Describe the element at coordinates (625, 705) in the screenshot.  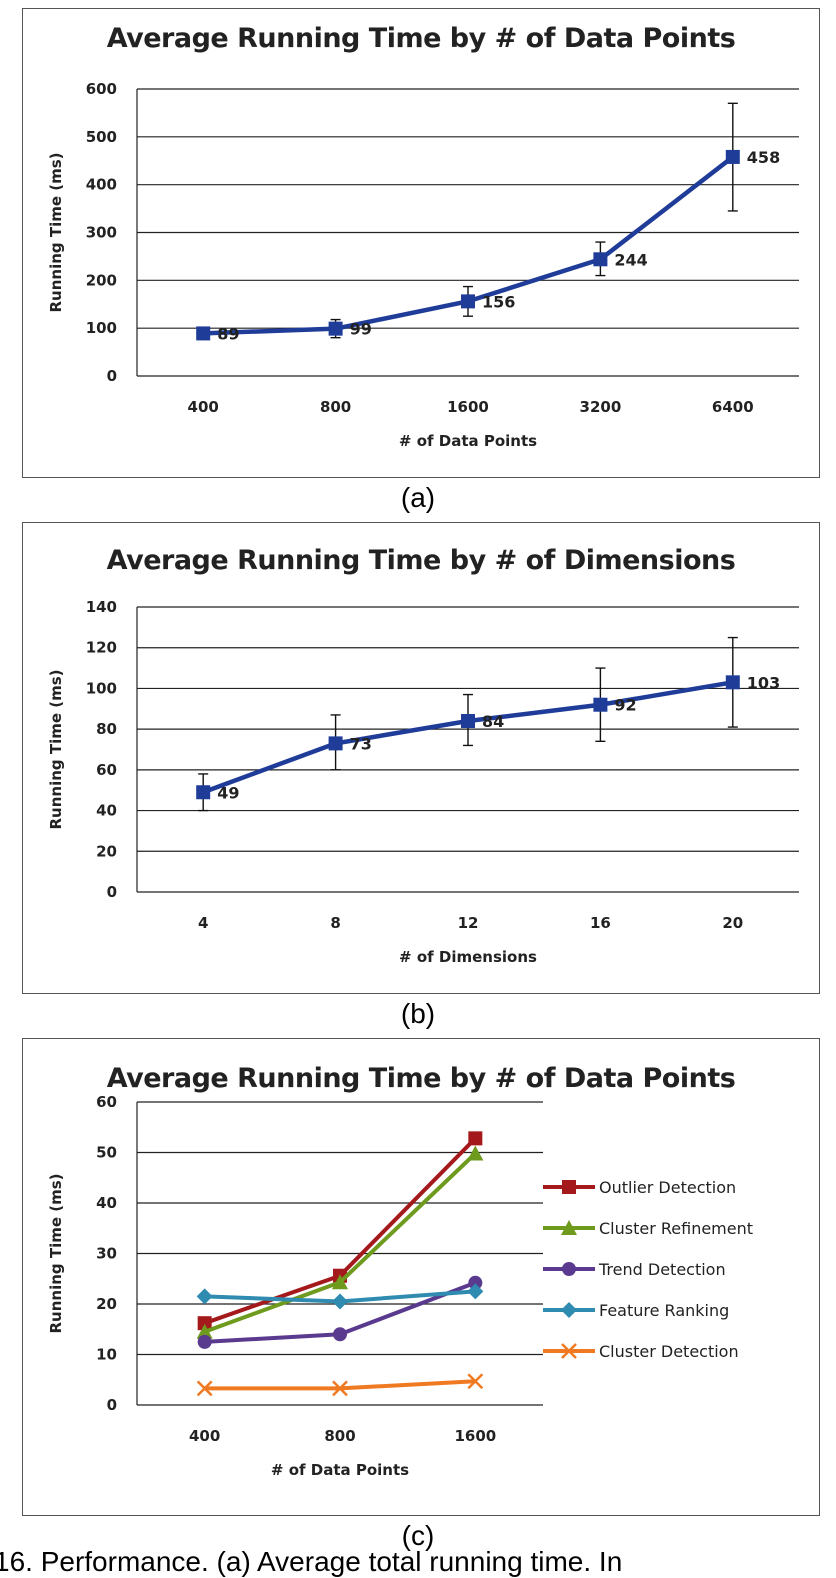
I see `data-label: 92` at that location.